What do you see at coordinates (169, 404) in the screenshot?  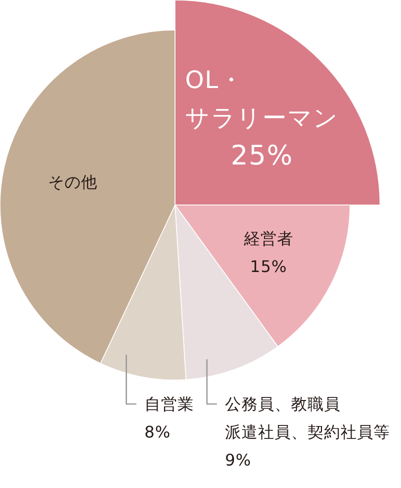 I see `slice-label: 自営業` at bounding box center [169, 404].